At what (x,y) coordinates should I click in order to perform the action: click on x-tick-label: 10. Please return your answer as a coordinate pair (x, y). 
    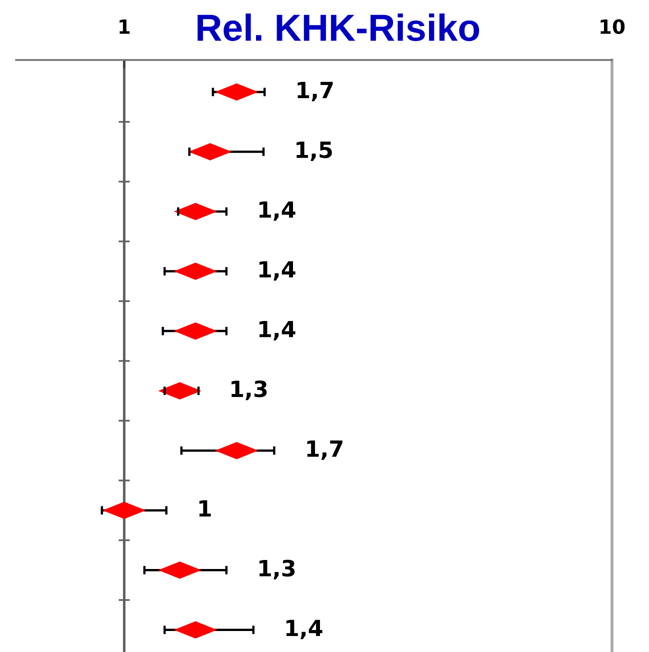
    Looking at the image, I should click on (612, 26).